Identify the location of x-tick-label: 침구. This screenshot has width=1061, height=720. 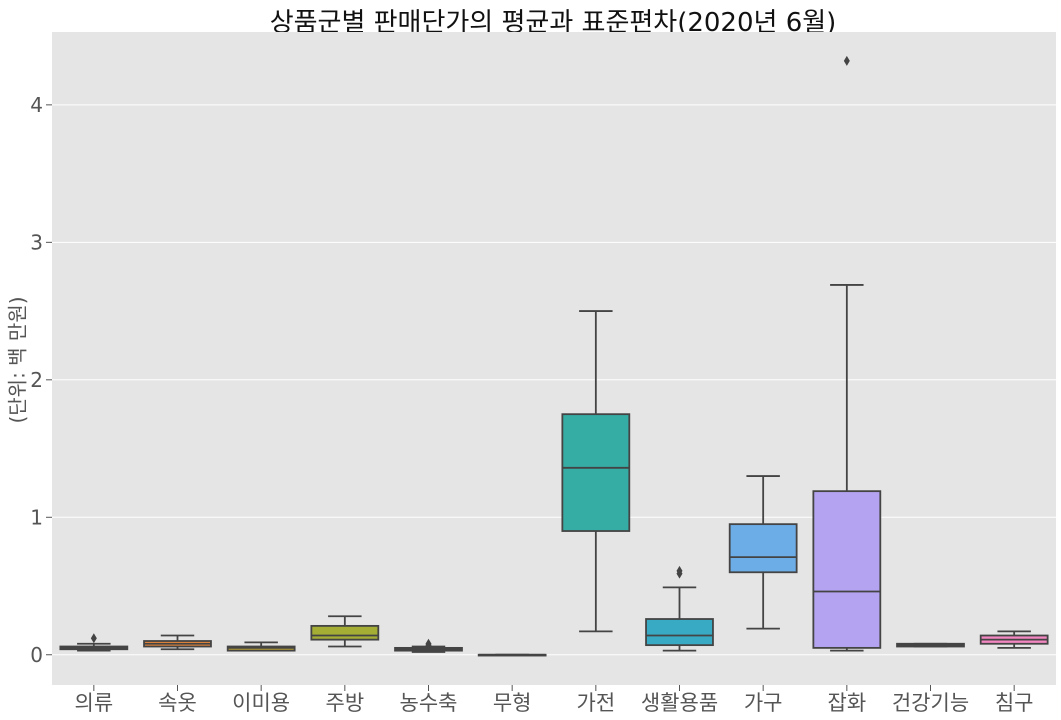
(1014, 703).